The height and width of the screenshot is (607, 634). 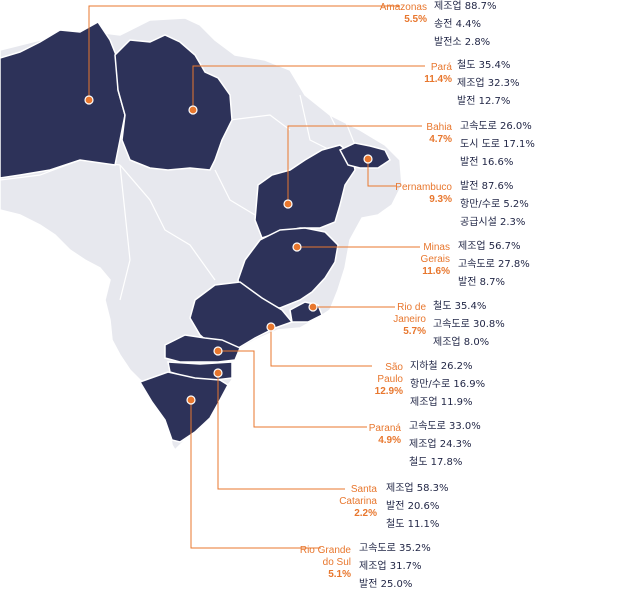 I want to click on breakdown-item: 고속도로 26.0%, so click(x=496, y=126).